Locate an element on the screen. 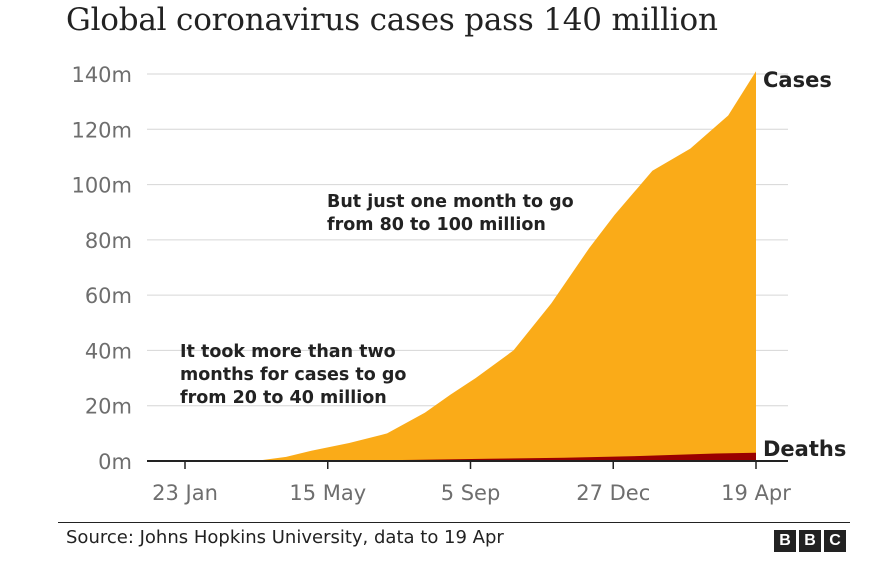  y-tick-label: 80m is located at coordinates (108, 241).